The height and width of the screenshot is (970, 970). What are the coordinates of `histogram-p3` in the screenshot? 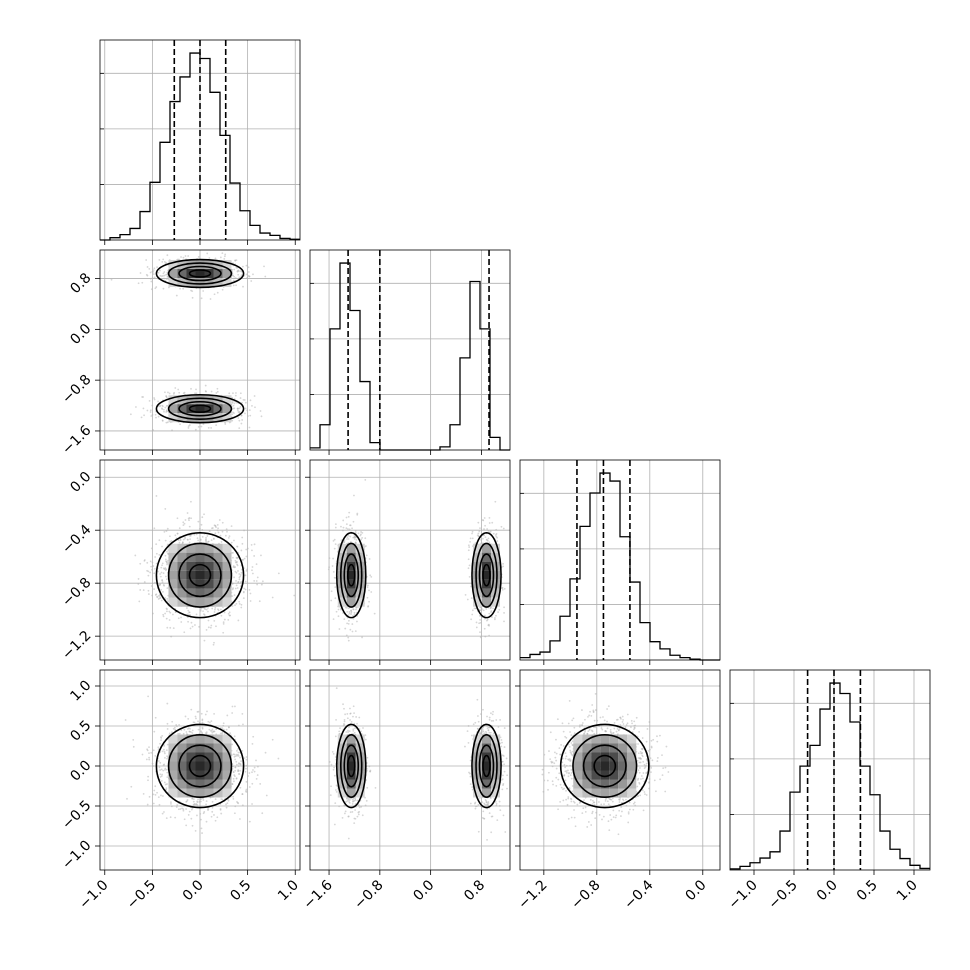 It's located at (620, 566).